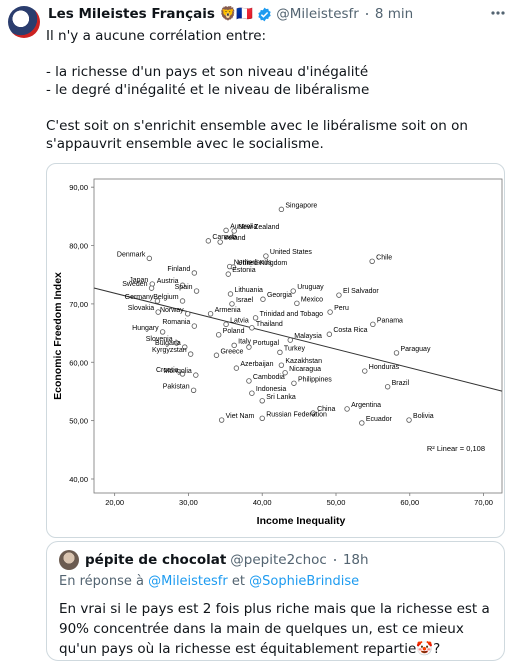  I want to click on point-label: Trinidad and Tobago, so click(292, 314).